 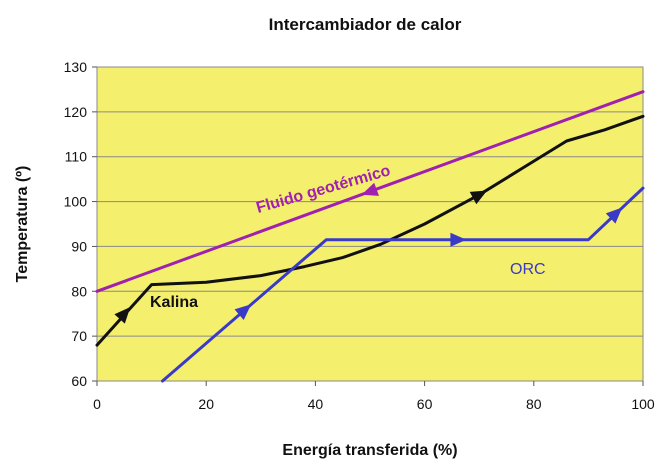 I want to click on y-tick-label: 70, so click(x=79, y=336).